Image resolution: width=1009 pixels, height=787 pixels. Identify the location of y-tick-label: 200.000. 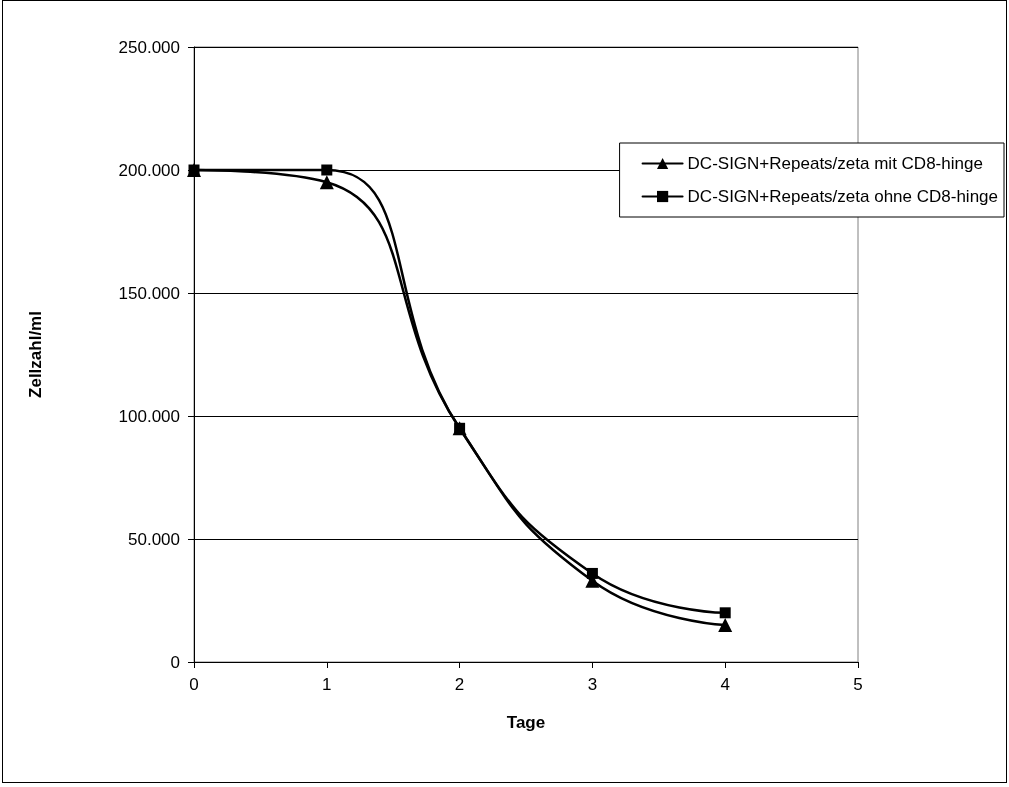
(149, 170).